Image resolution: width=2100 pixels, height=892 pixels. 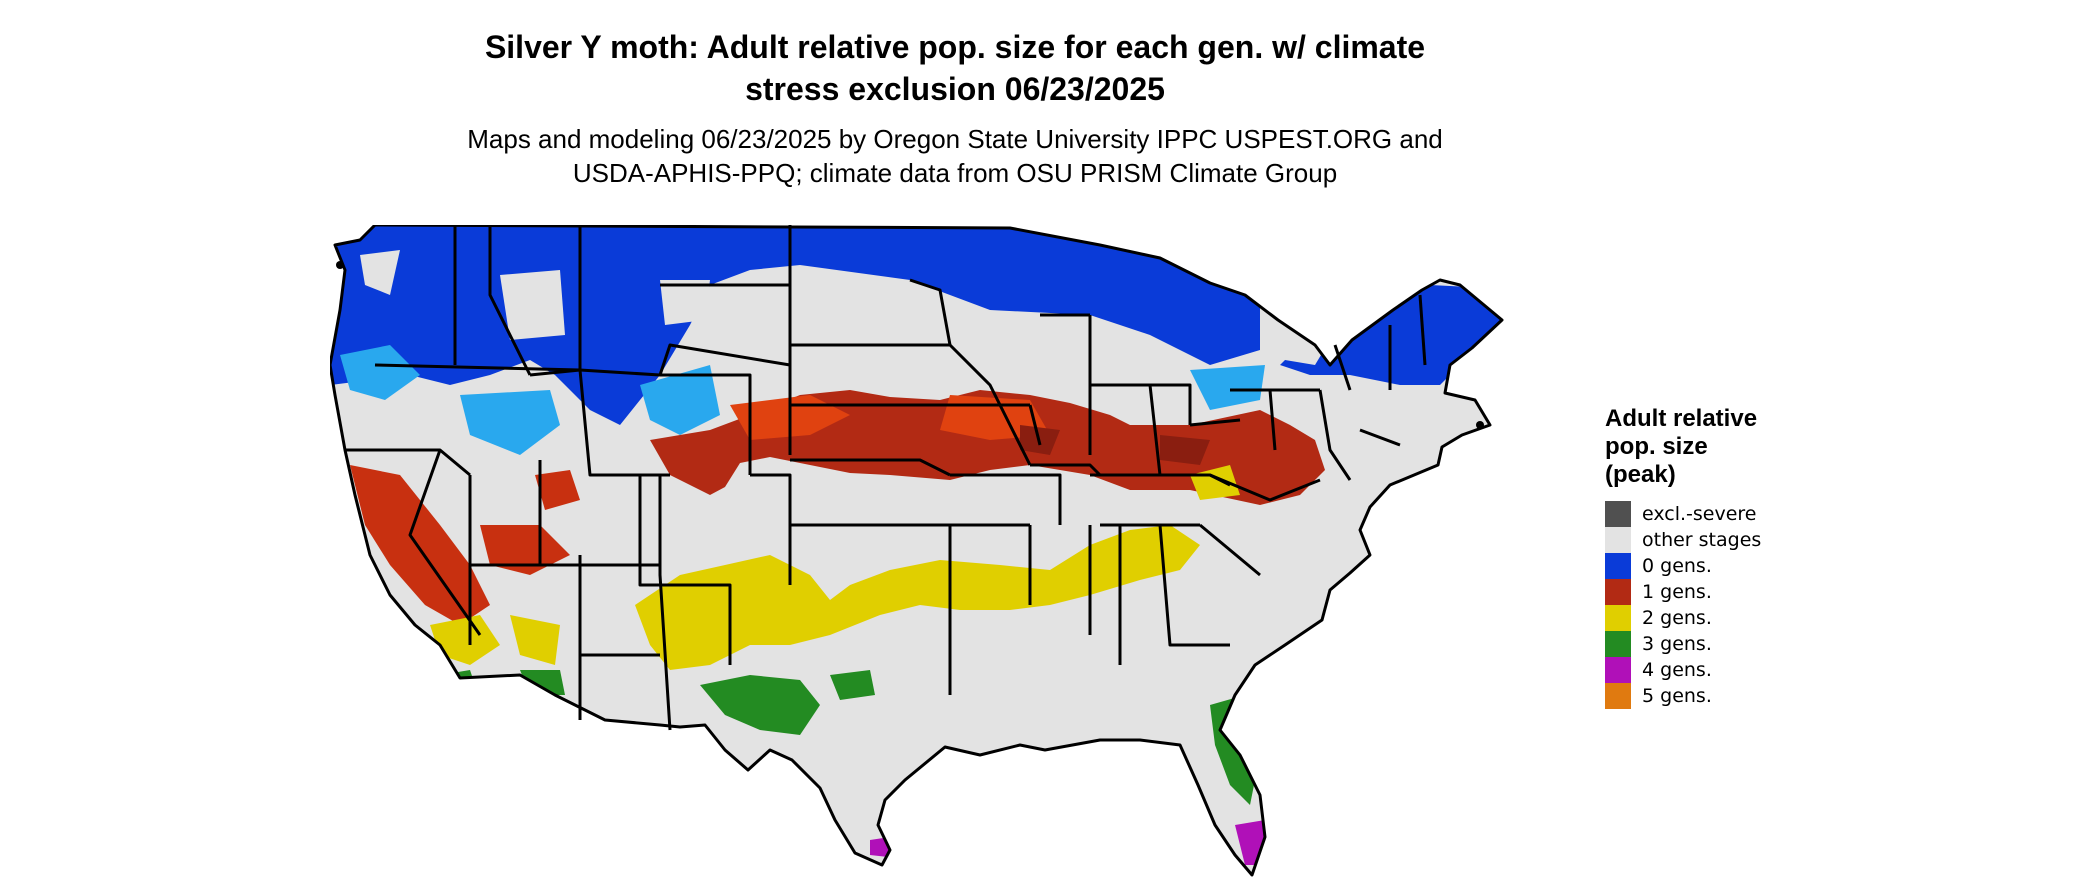 What do you see at coordinates (1677, 644) in the screenshot?
I see `legend-label: 3 gens.` at bounding box center [1677, 644].